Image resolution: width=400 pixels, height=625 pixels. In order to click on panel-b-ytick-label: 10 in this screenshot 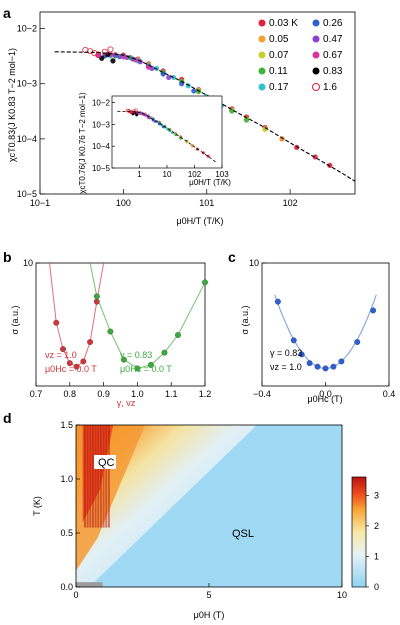, I will do `click(28, 263)`.